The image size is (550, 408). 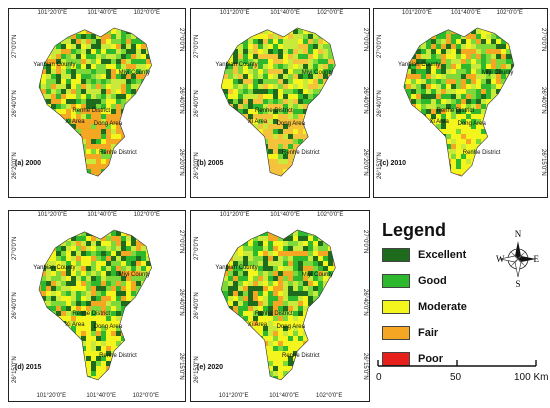 I want to click on legend-label-good: Good, so click(x=432, y=281).